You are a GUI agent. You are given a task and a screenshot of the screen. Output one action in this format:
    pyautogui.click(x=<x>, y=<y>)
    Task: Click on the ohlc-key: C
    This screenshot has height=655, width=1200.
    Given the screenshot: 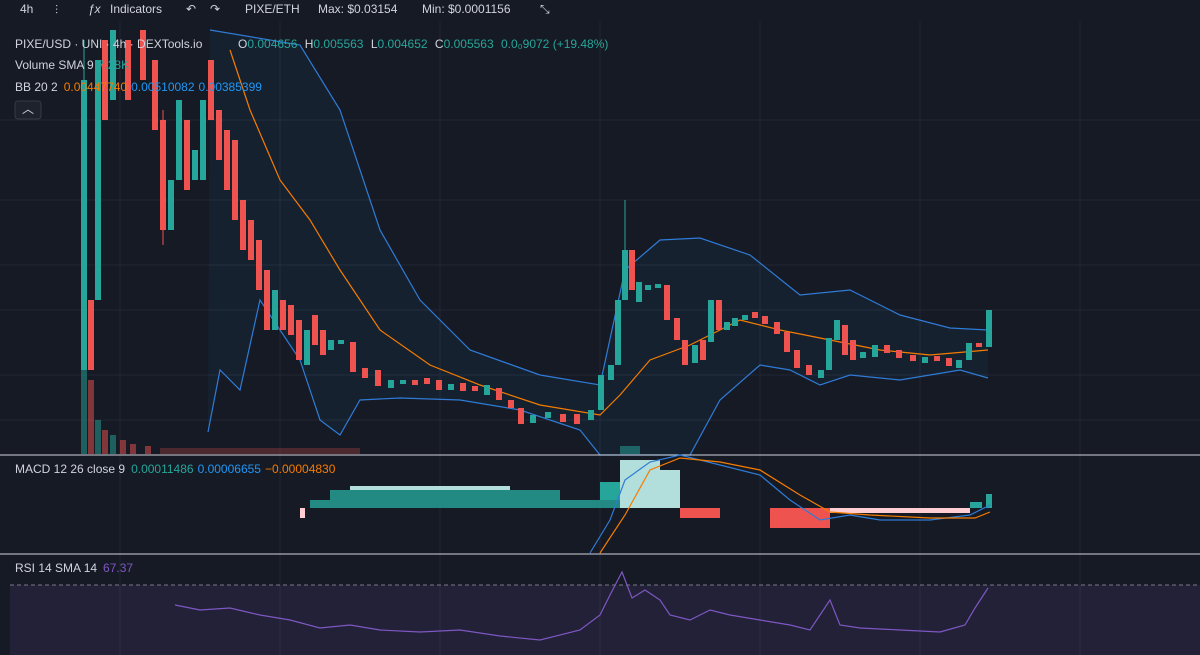 What is the action you would take?
    pyautogui.click(x=439, y=44)
    